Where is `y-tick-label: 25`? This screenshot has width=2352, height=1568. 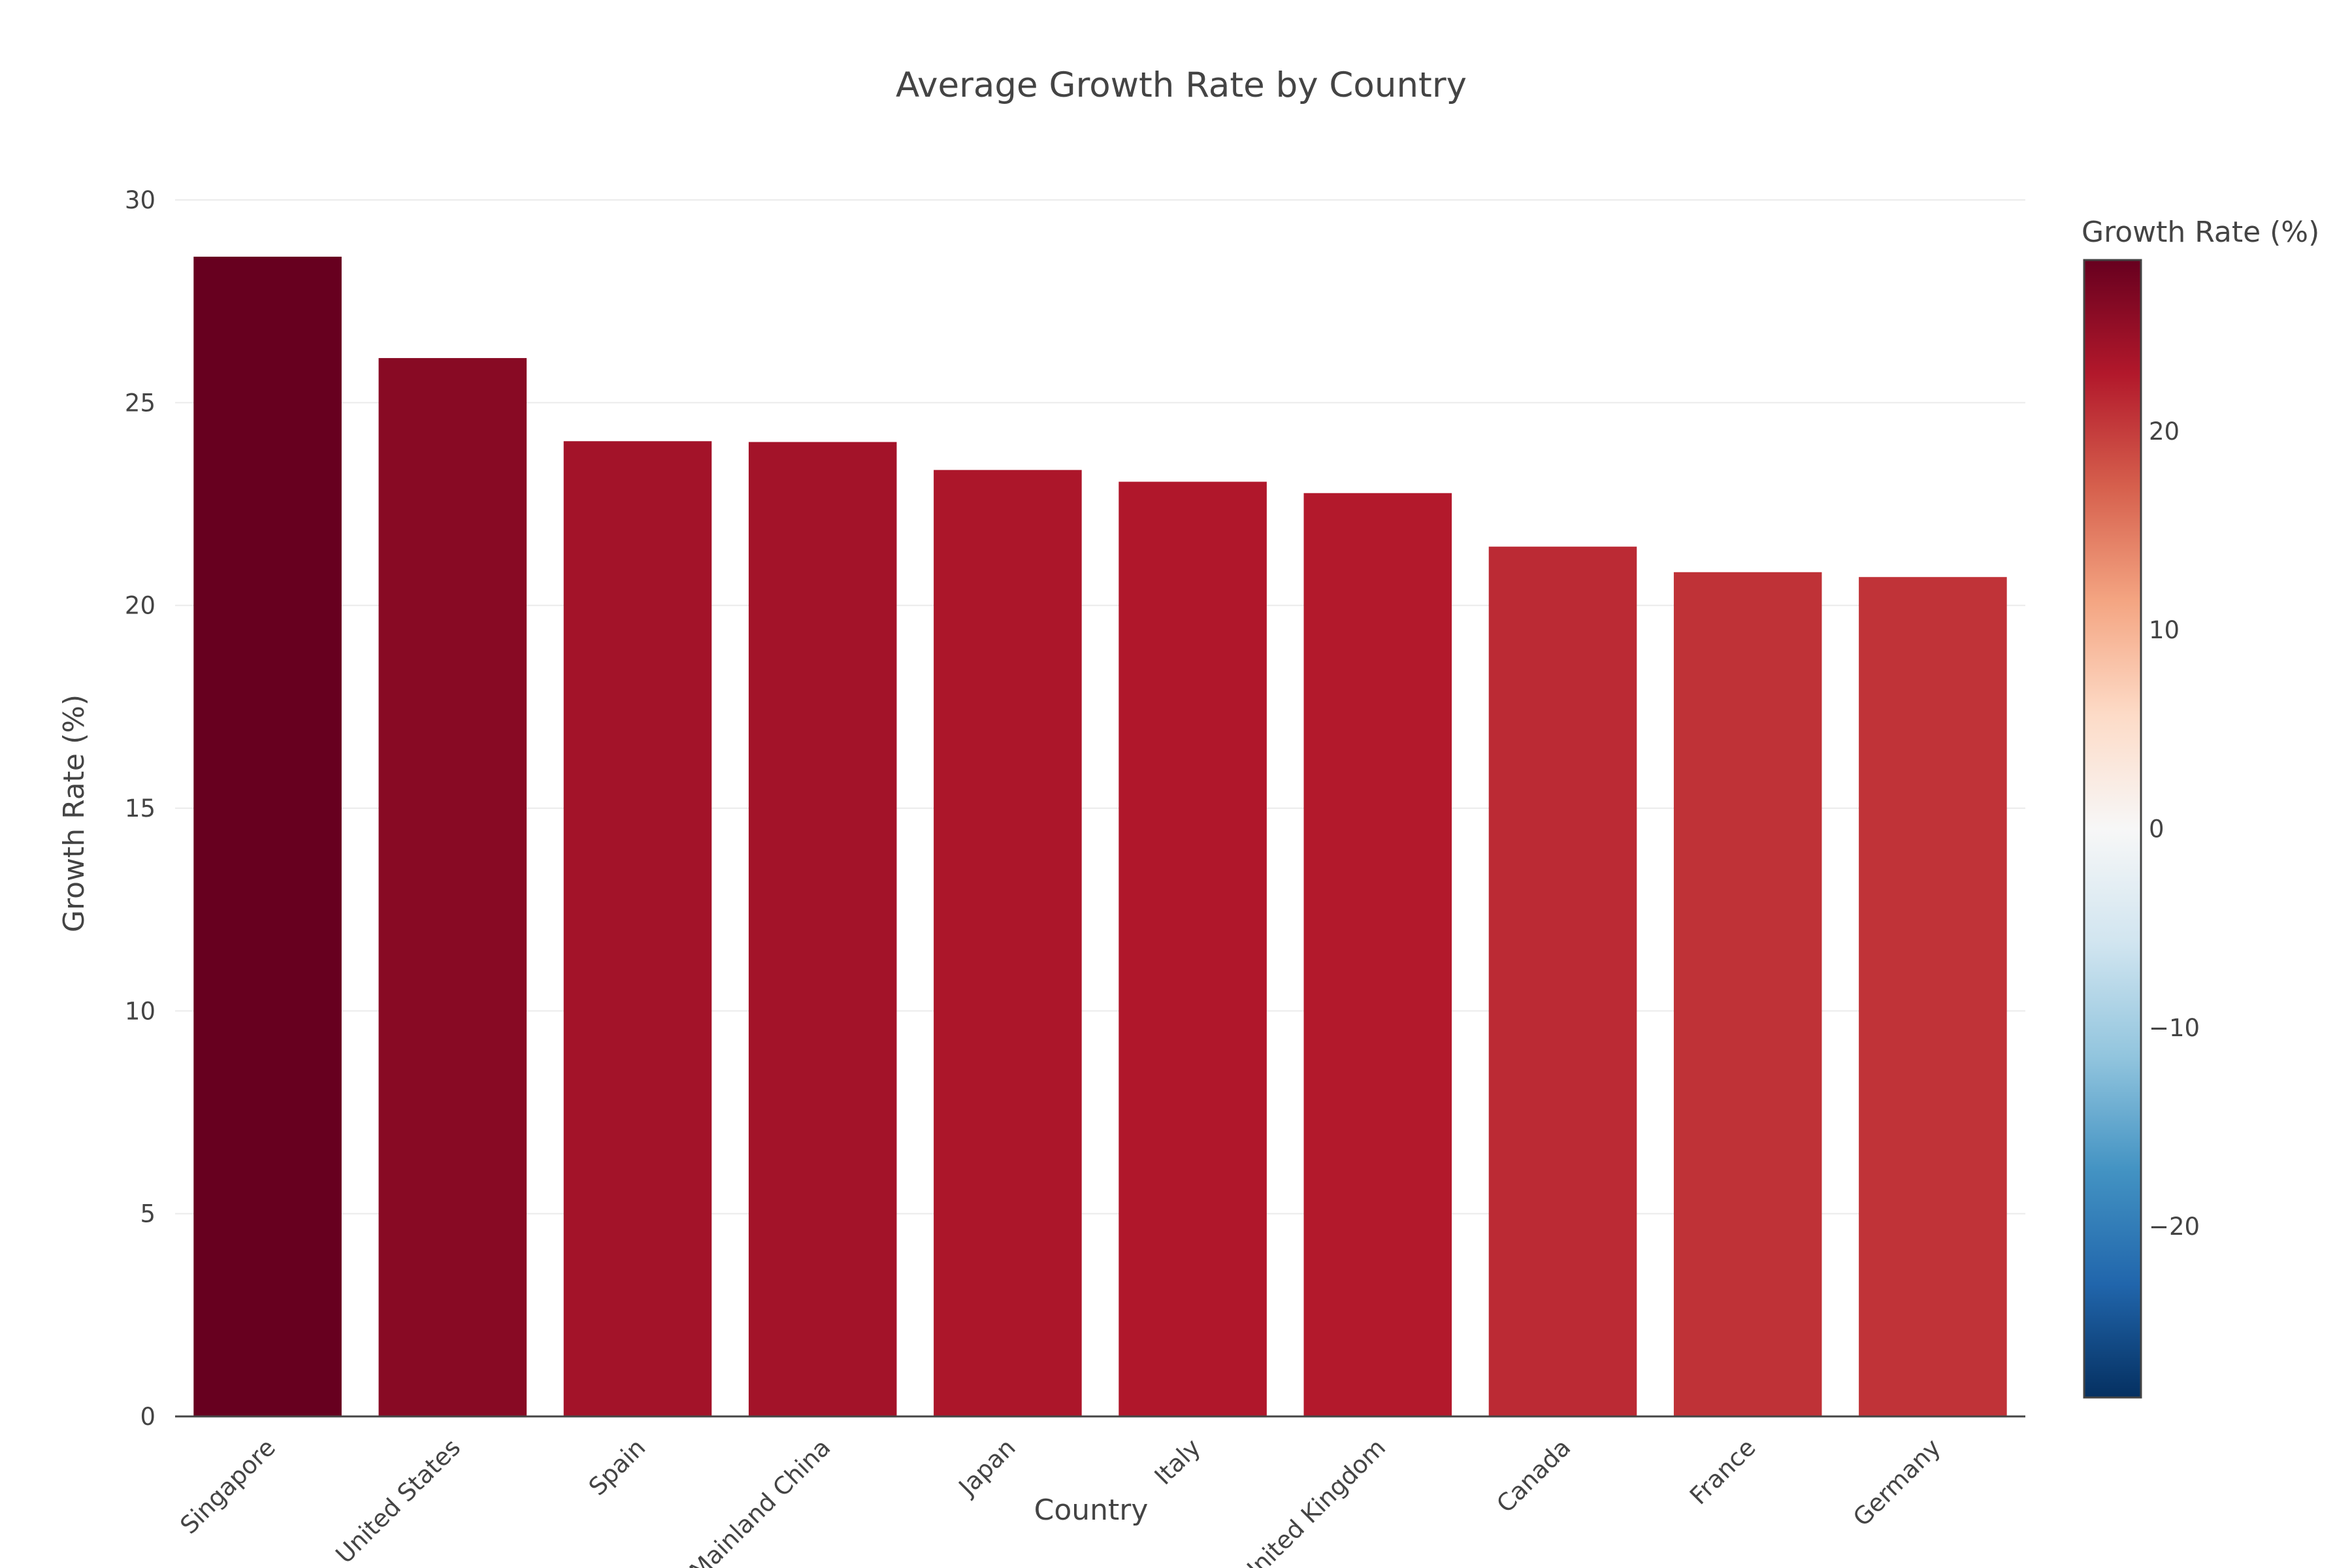 y-tick-label: 25 is located at coordinates (140, 403).